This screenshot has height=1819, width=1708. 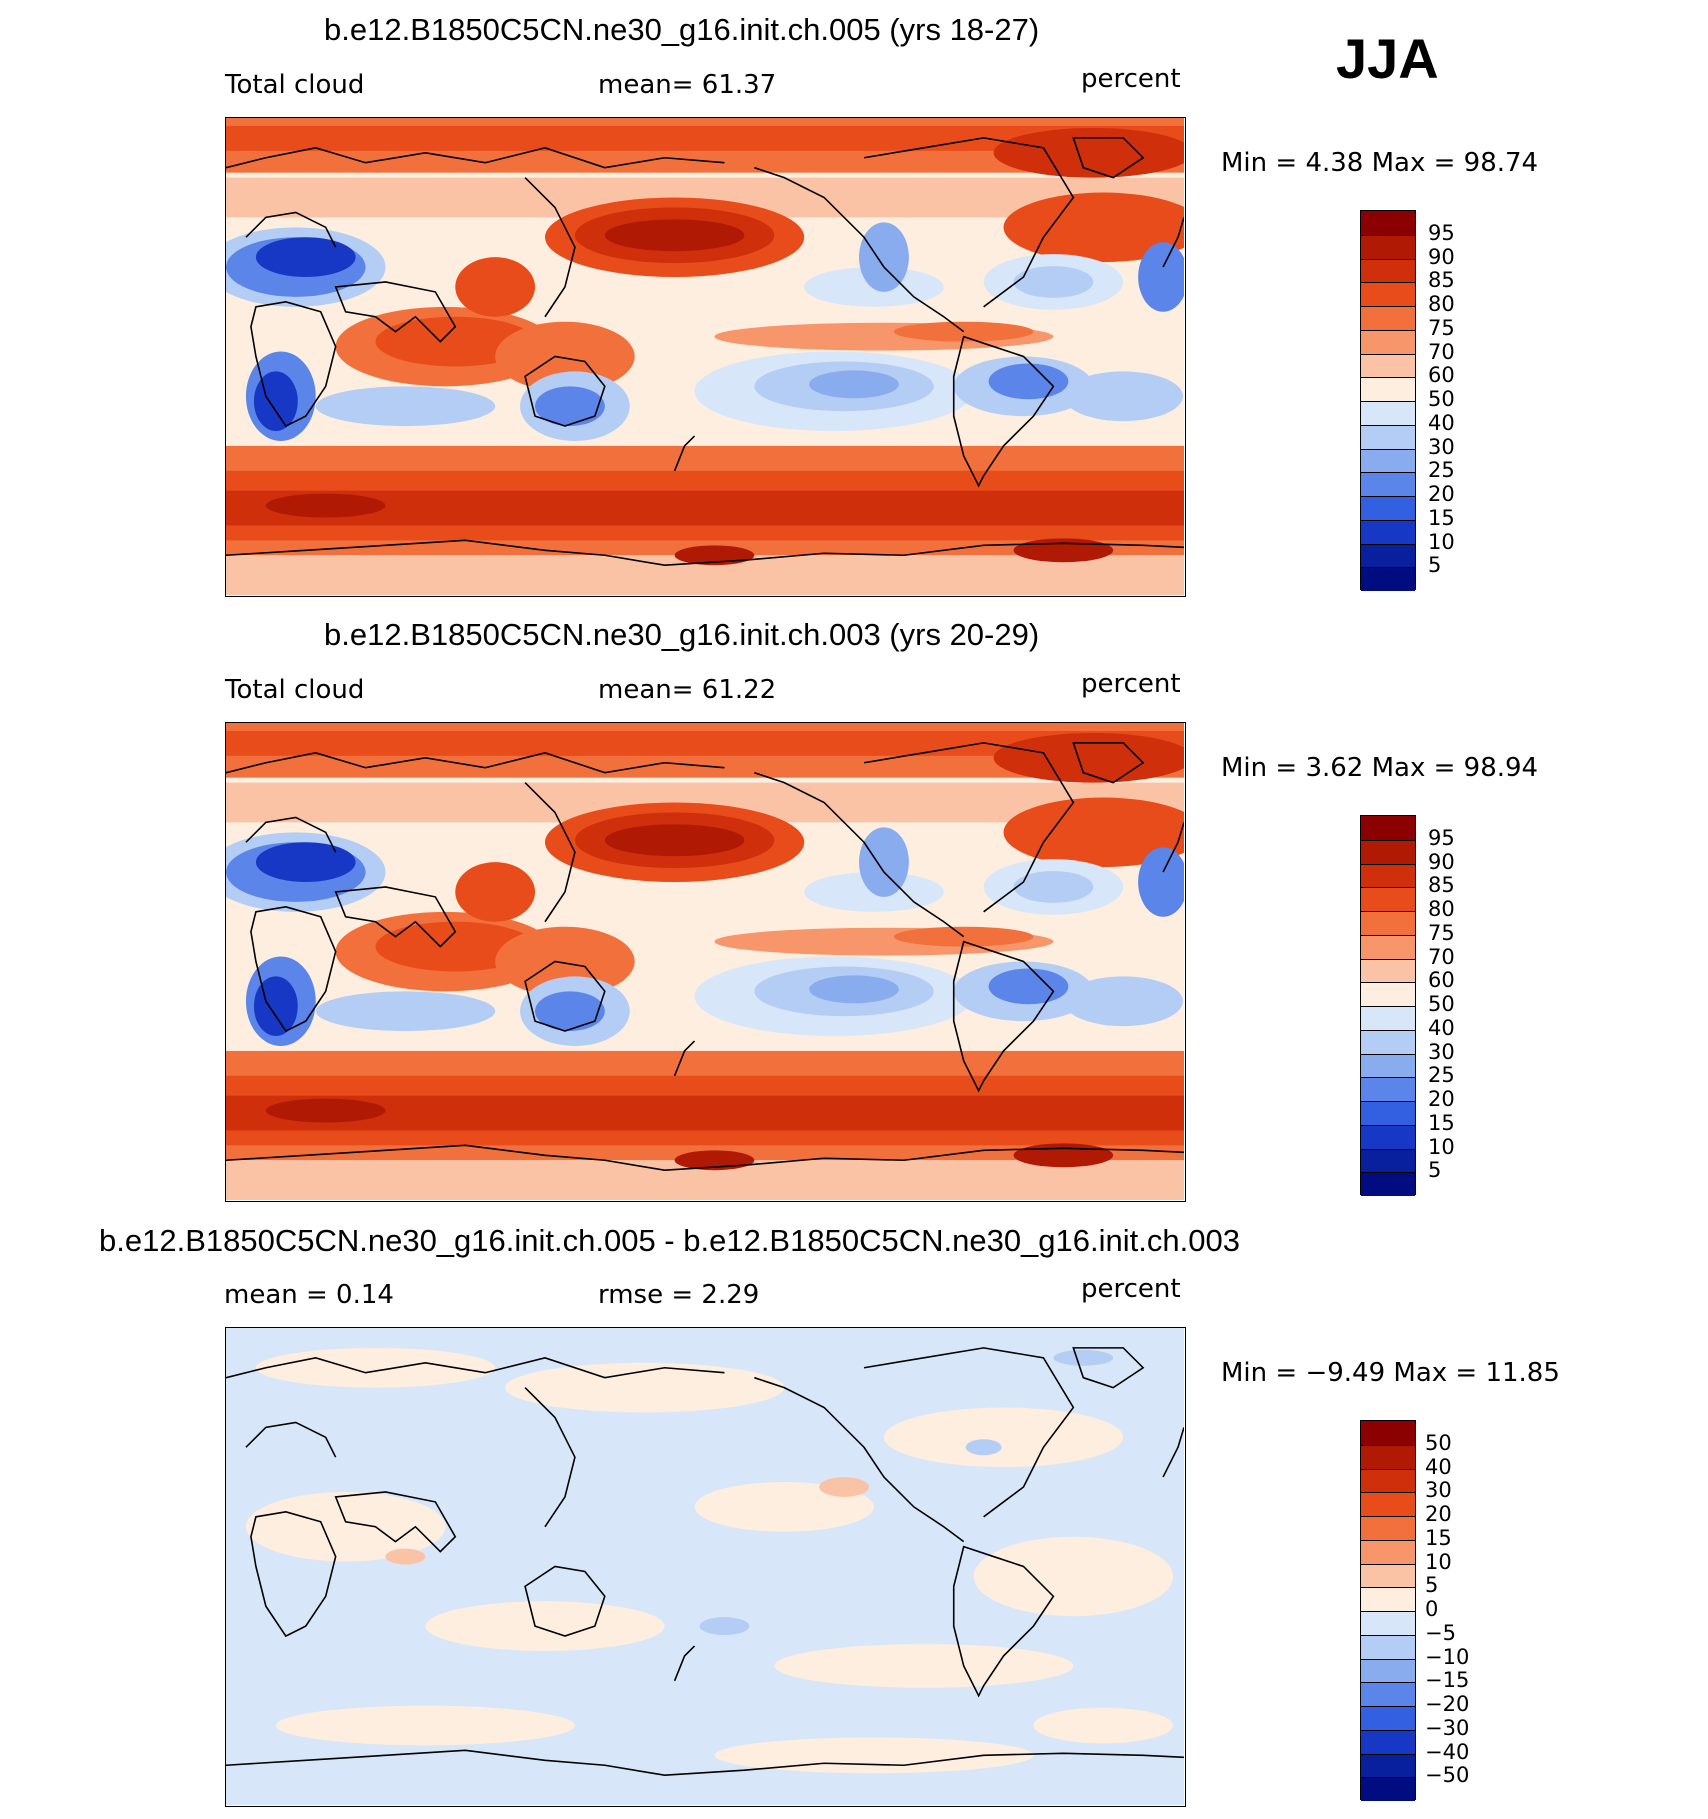 What do you see at coordinates (1390, 1373) in the screenshot?
I see `panel-3-minmax: Min = −9.49 Max = 11.85` at bounding box center [1390, 1373].